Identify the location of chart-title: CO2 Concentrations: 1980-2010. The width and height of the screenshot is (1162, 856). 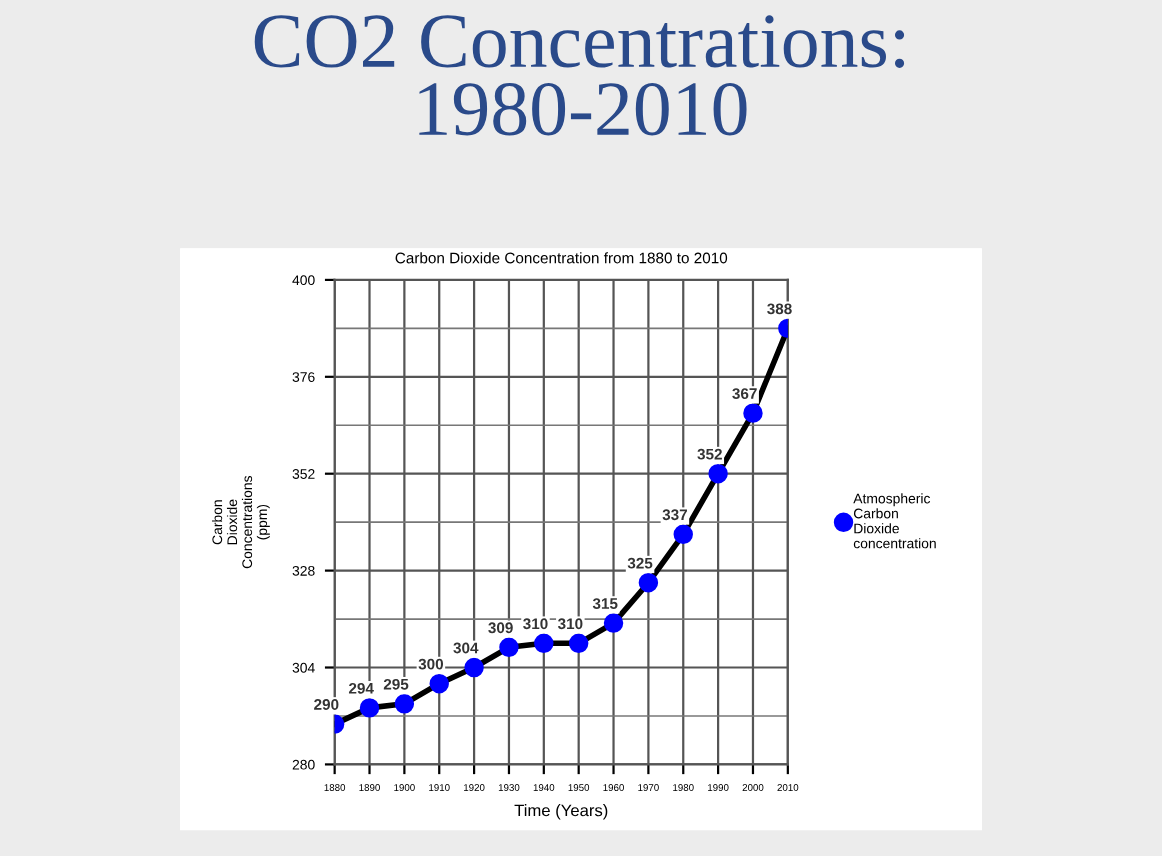
(579, 75).